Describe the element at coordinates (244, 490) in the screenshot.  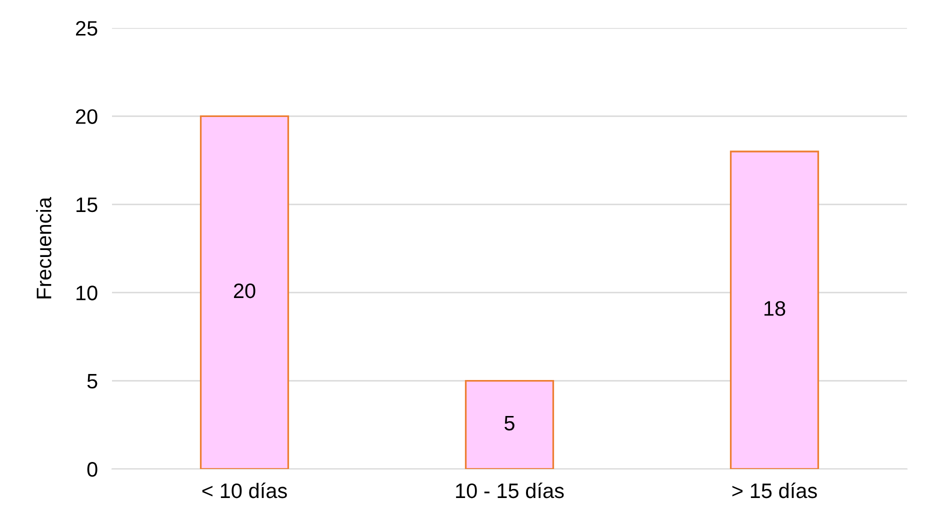
I see `x-tick-label: < 10 días` at that location.